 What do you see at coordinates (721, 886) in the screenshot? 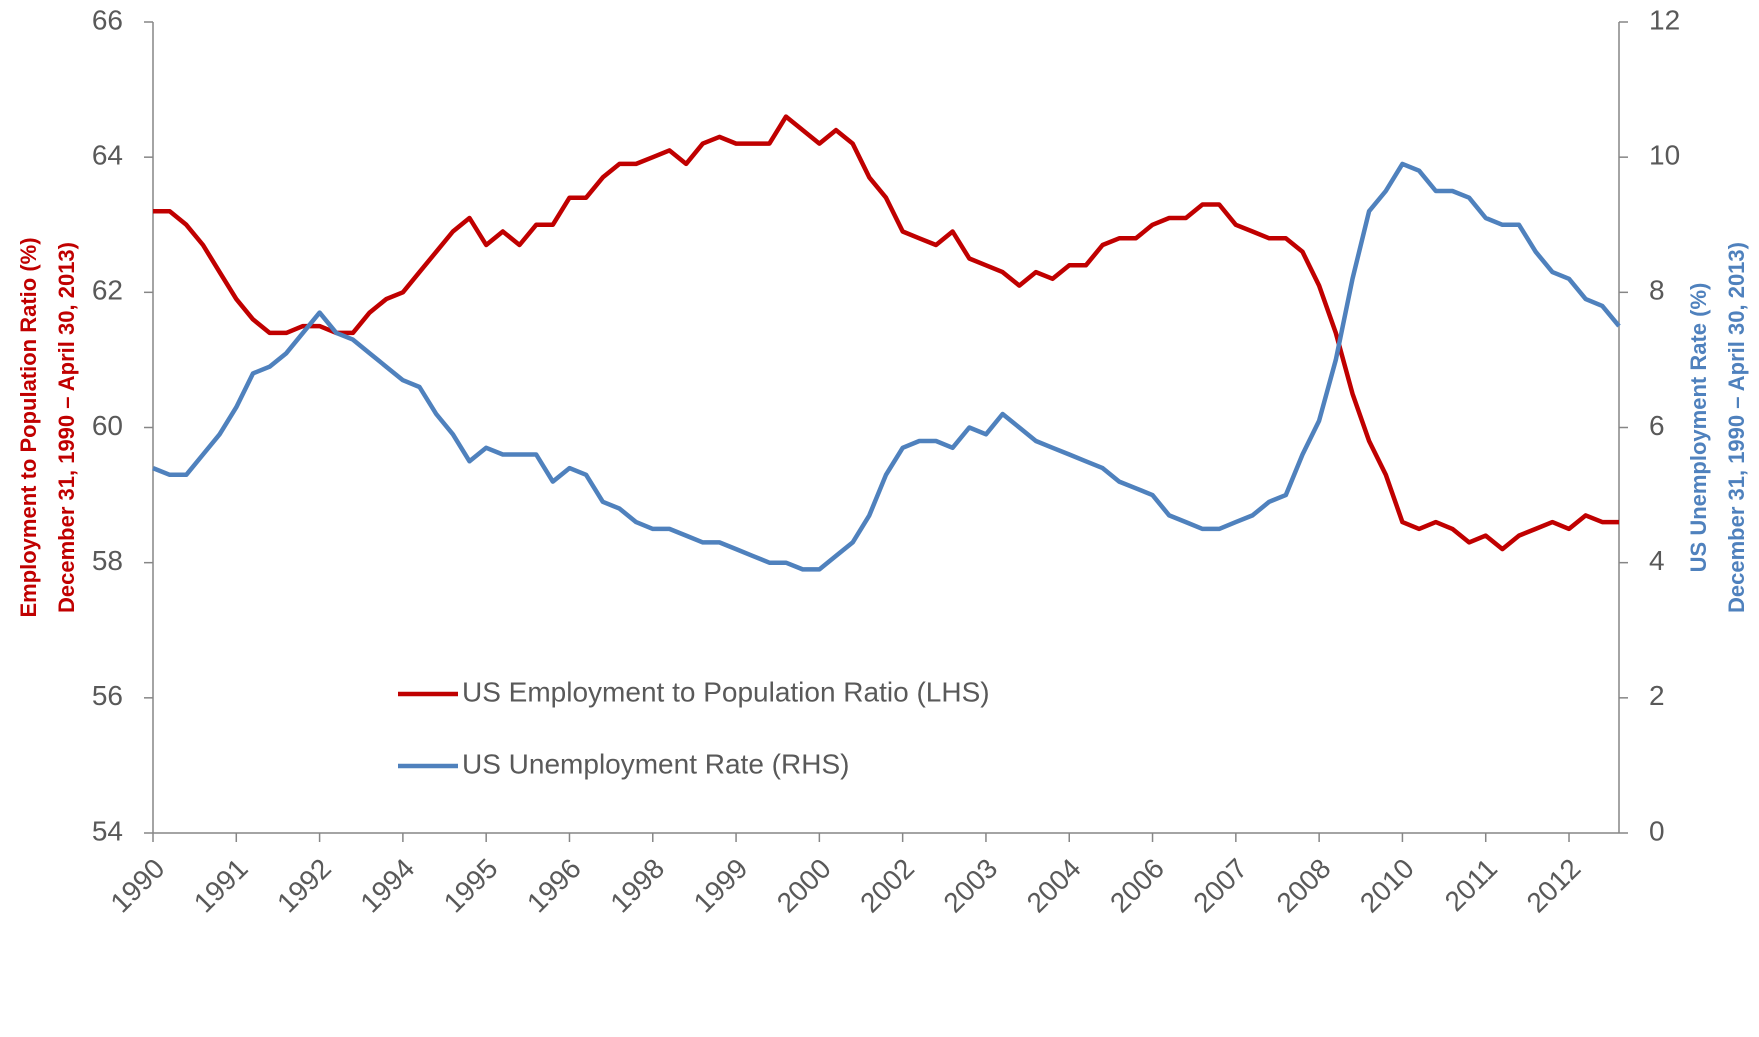
I see `x-tick-label: 1999` at bounding box center [721, 886].